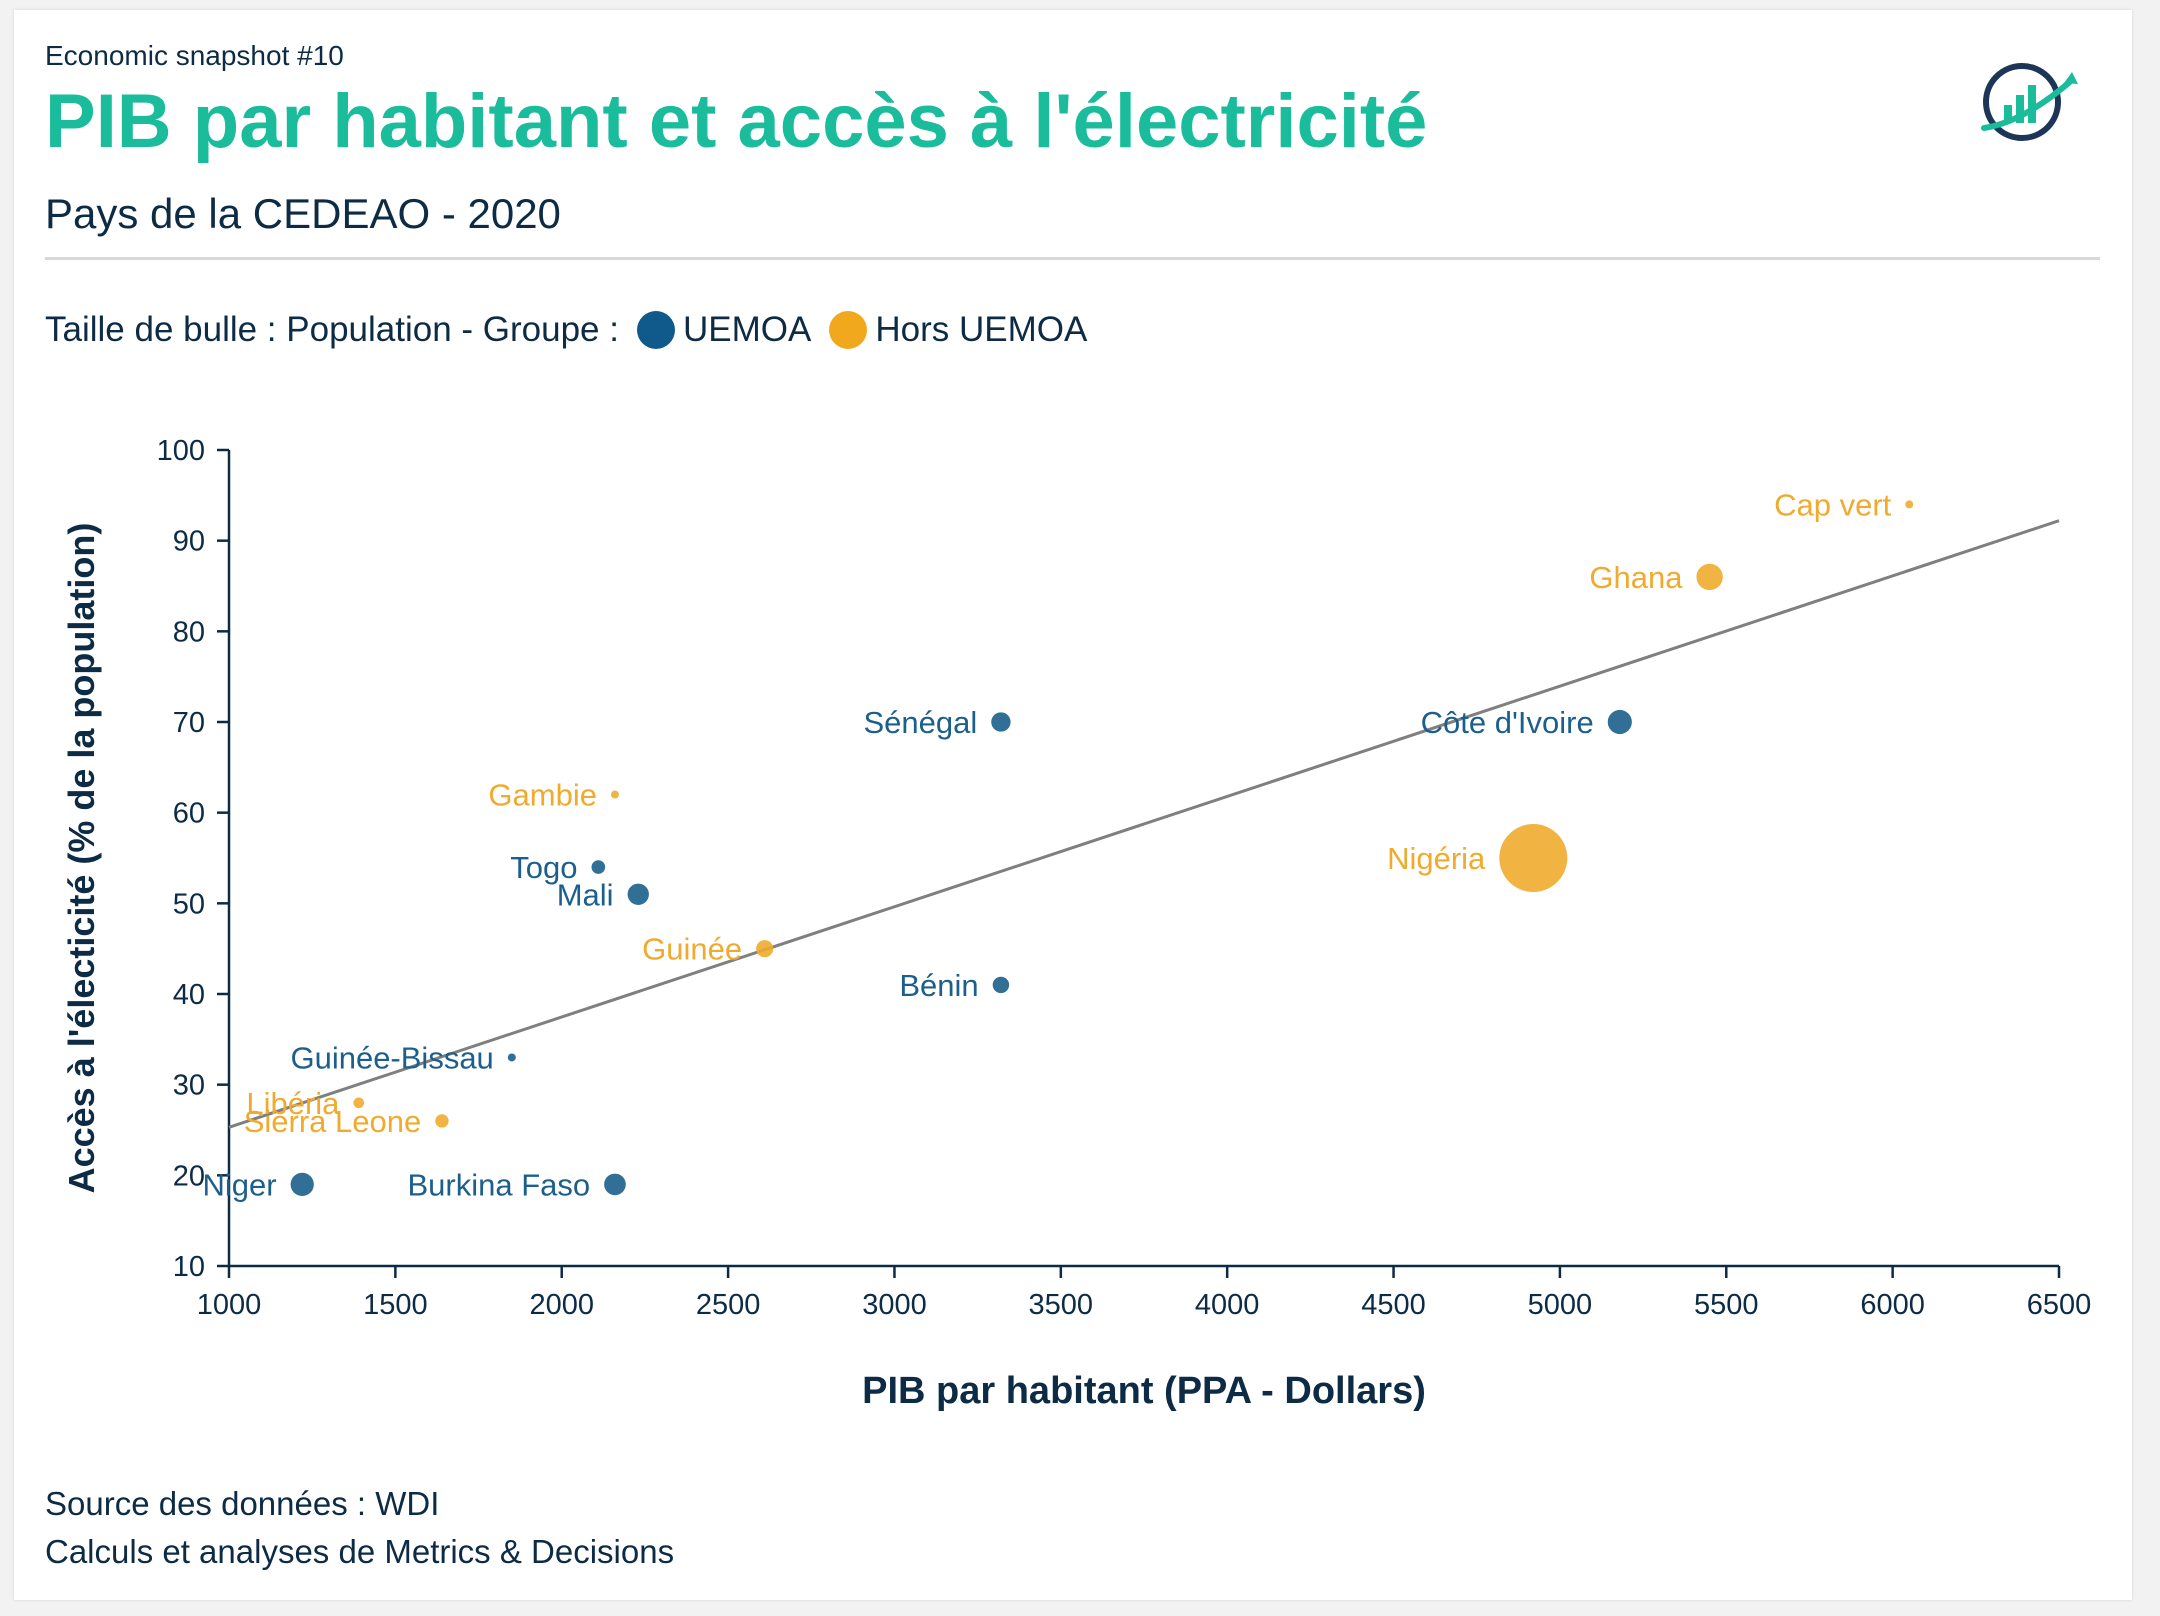 The image size is (2160, 1616). Describe the element at coordinates (189, 904) in the screenshot. I see `y-tick-label: 50` at that location.